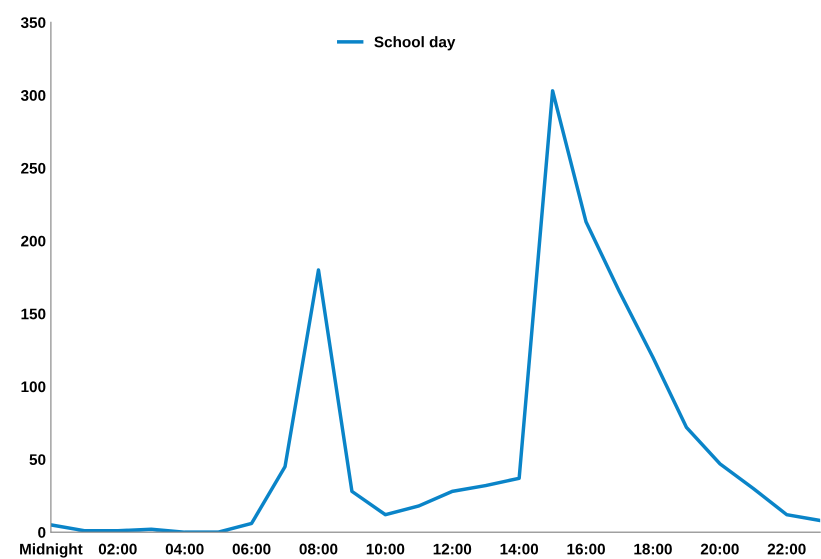 The image size is (821, 559). What do you see at coordinates (415, 43) in the screenshot?
I see `legend-label: School day` at bounding box center [415, 43].